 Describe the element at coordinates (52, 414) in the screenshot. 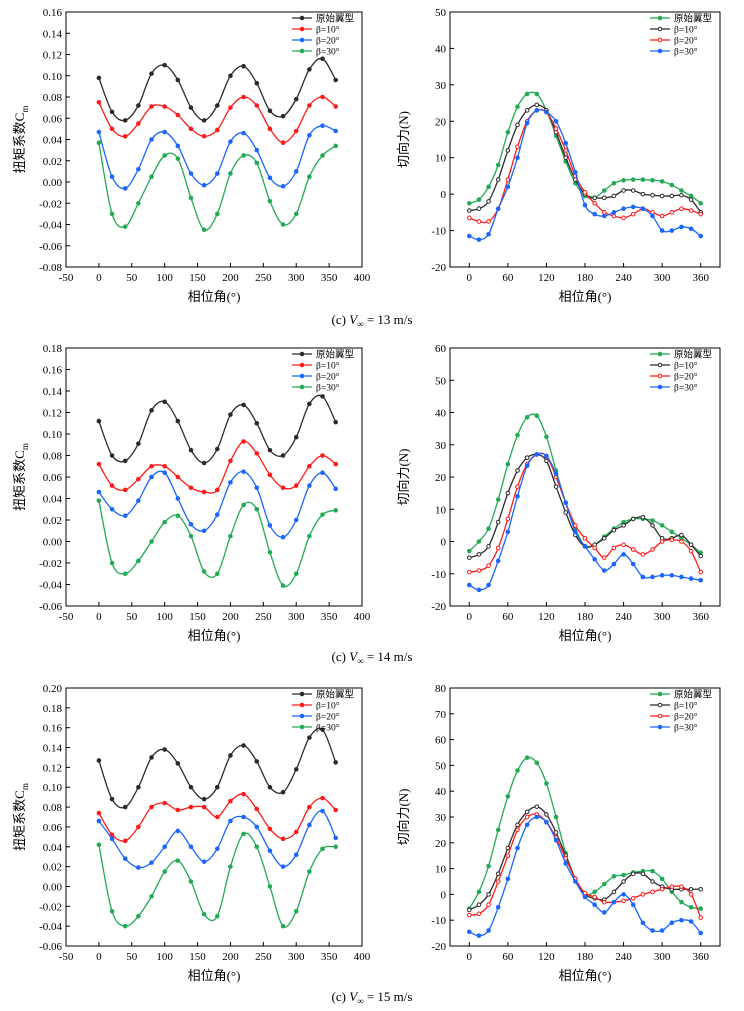

I see `y-tick-label: 0.12` at that location.